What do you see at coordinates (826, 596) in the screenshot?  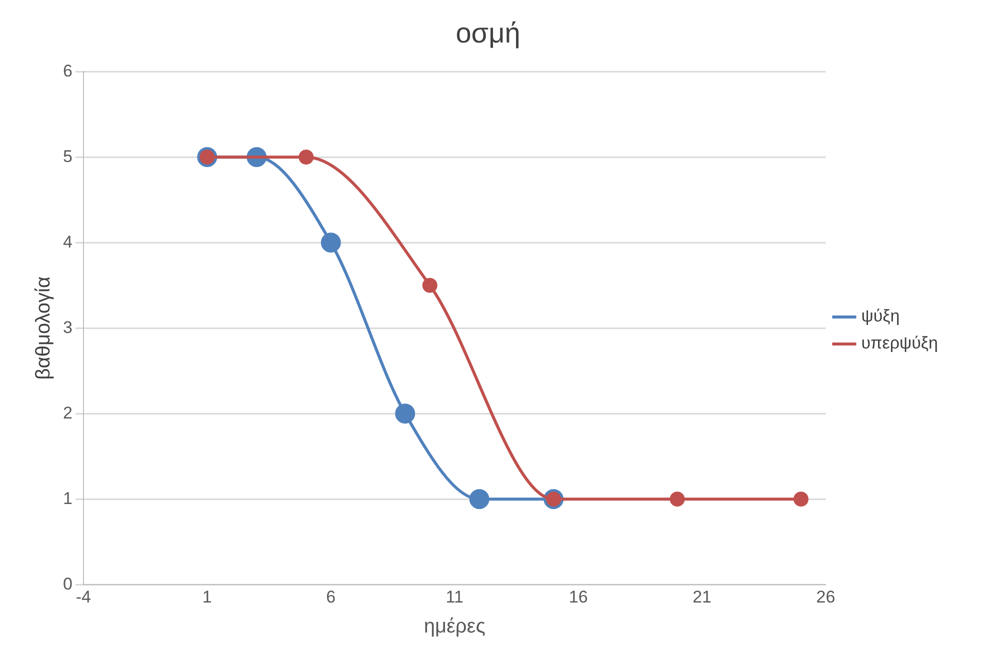 I see `x-tick-label: 26` at bounding box center [826, 596].